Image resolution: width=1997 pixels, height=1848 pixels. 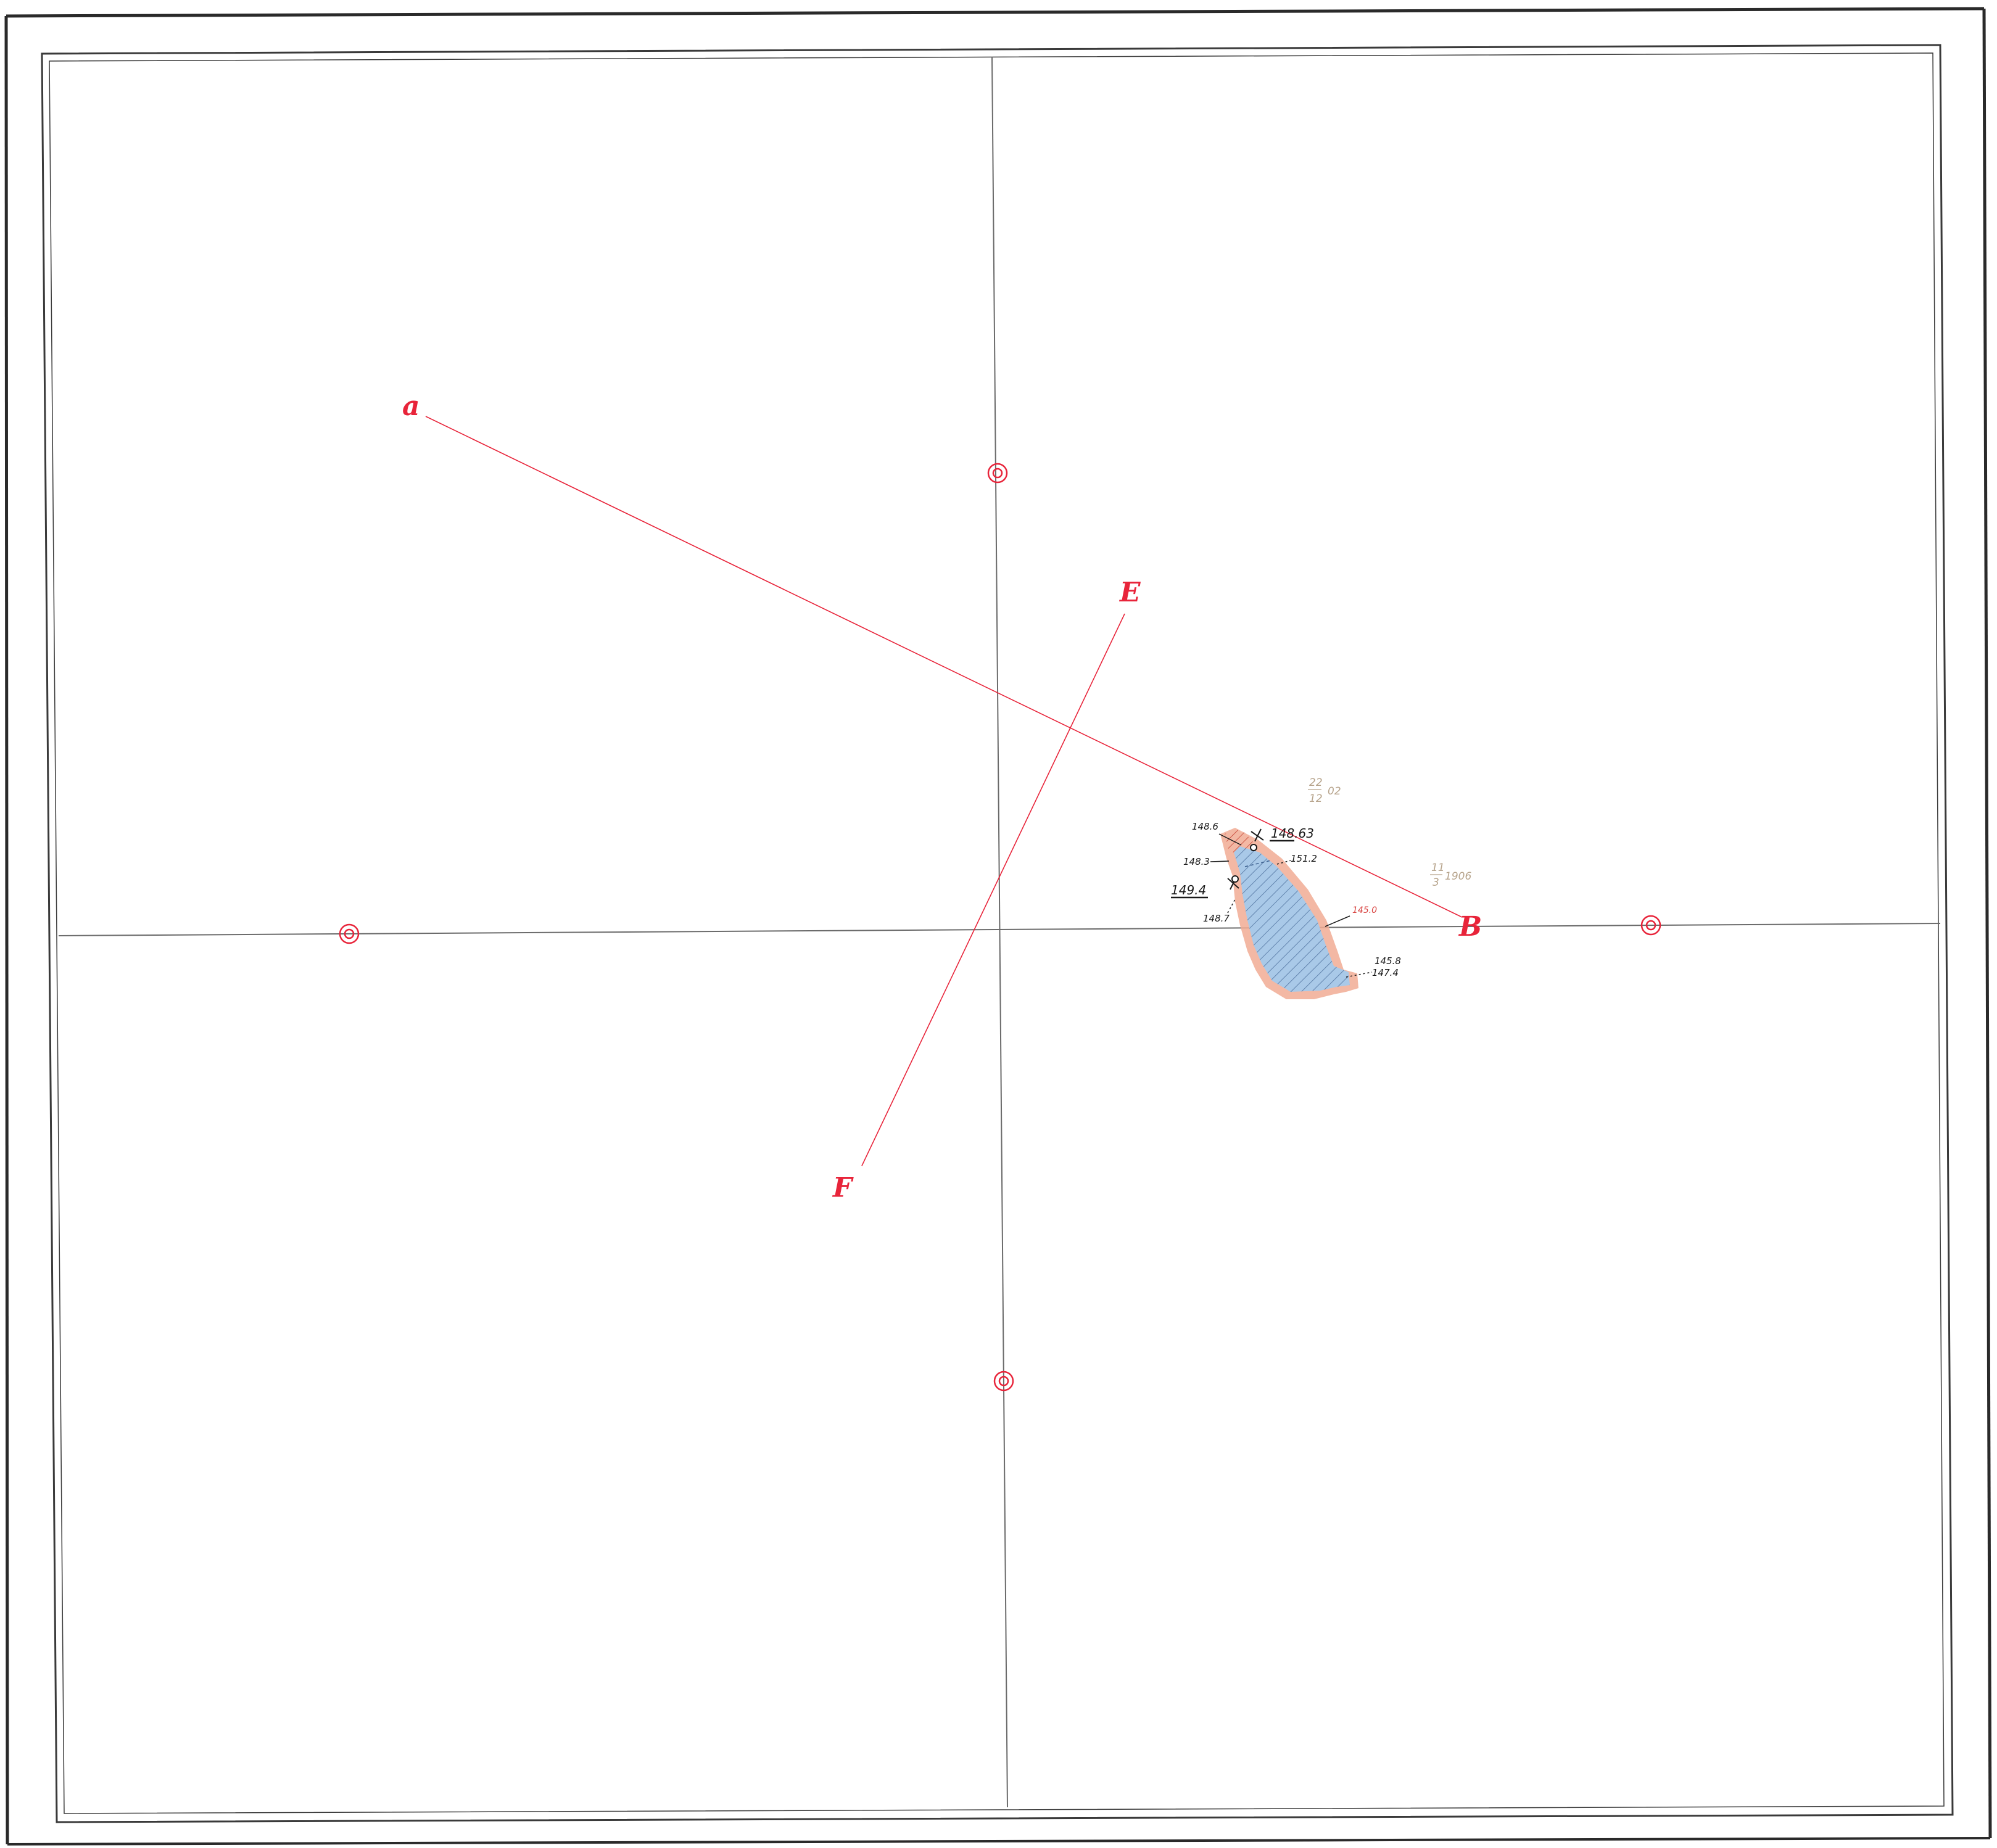 I want to click on survey-line-e-f, so click(x=993, y=889).